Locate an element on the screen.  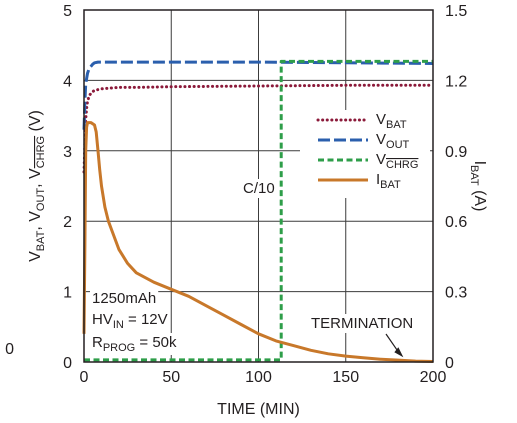
annotation-cap: 1250mAh is located at coordinates (124, 298).